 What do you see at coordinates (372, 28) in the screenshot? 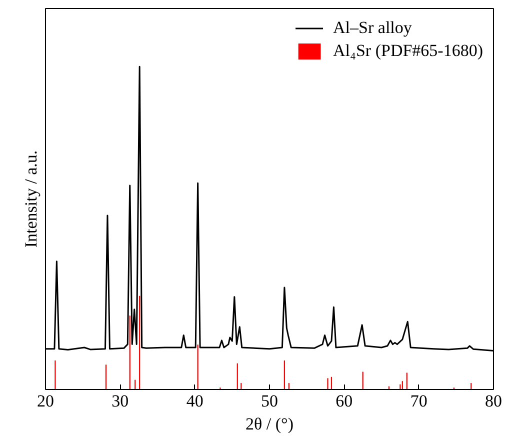
I see `legend-label: Al–Sr alloy` at bounding box center [372, 28].